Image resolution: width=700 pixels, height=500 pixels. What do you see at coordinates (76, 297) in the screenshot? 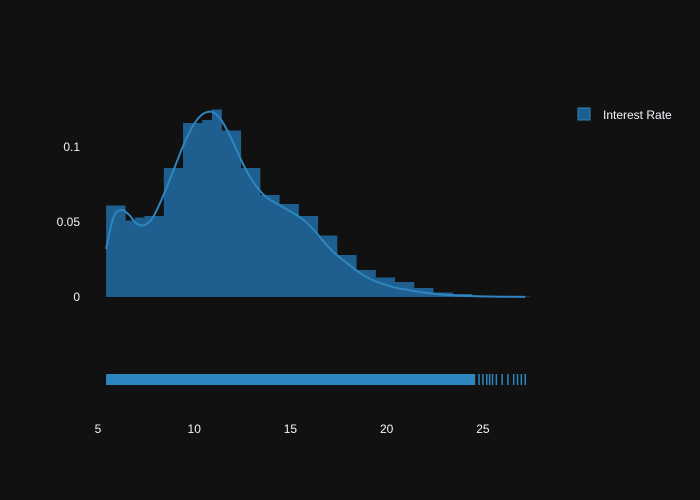
I see `y-tick-label: 0` at bounding box center [76, 297].